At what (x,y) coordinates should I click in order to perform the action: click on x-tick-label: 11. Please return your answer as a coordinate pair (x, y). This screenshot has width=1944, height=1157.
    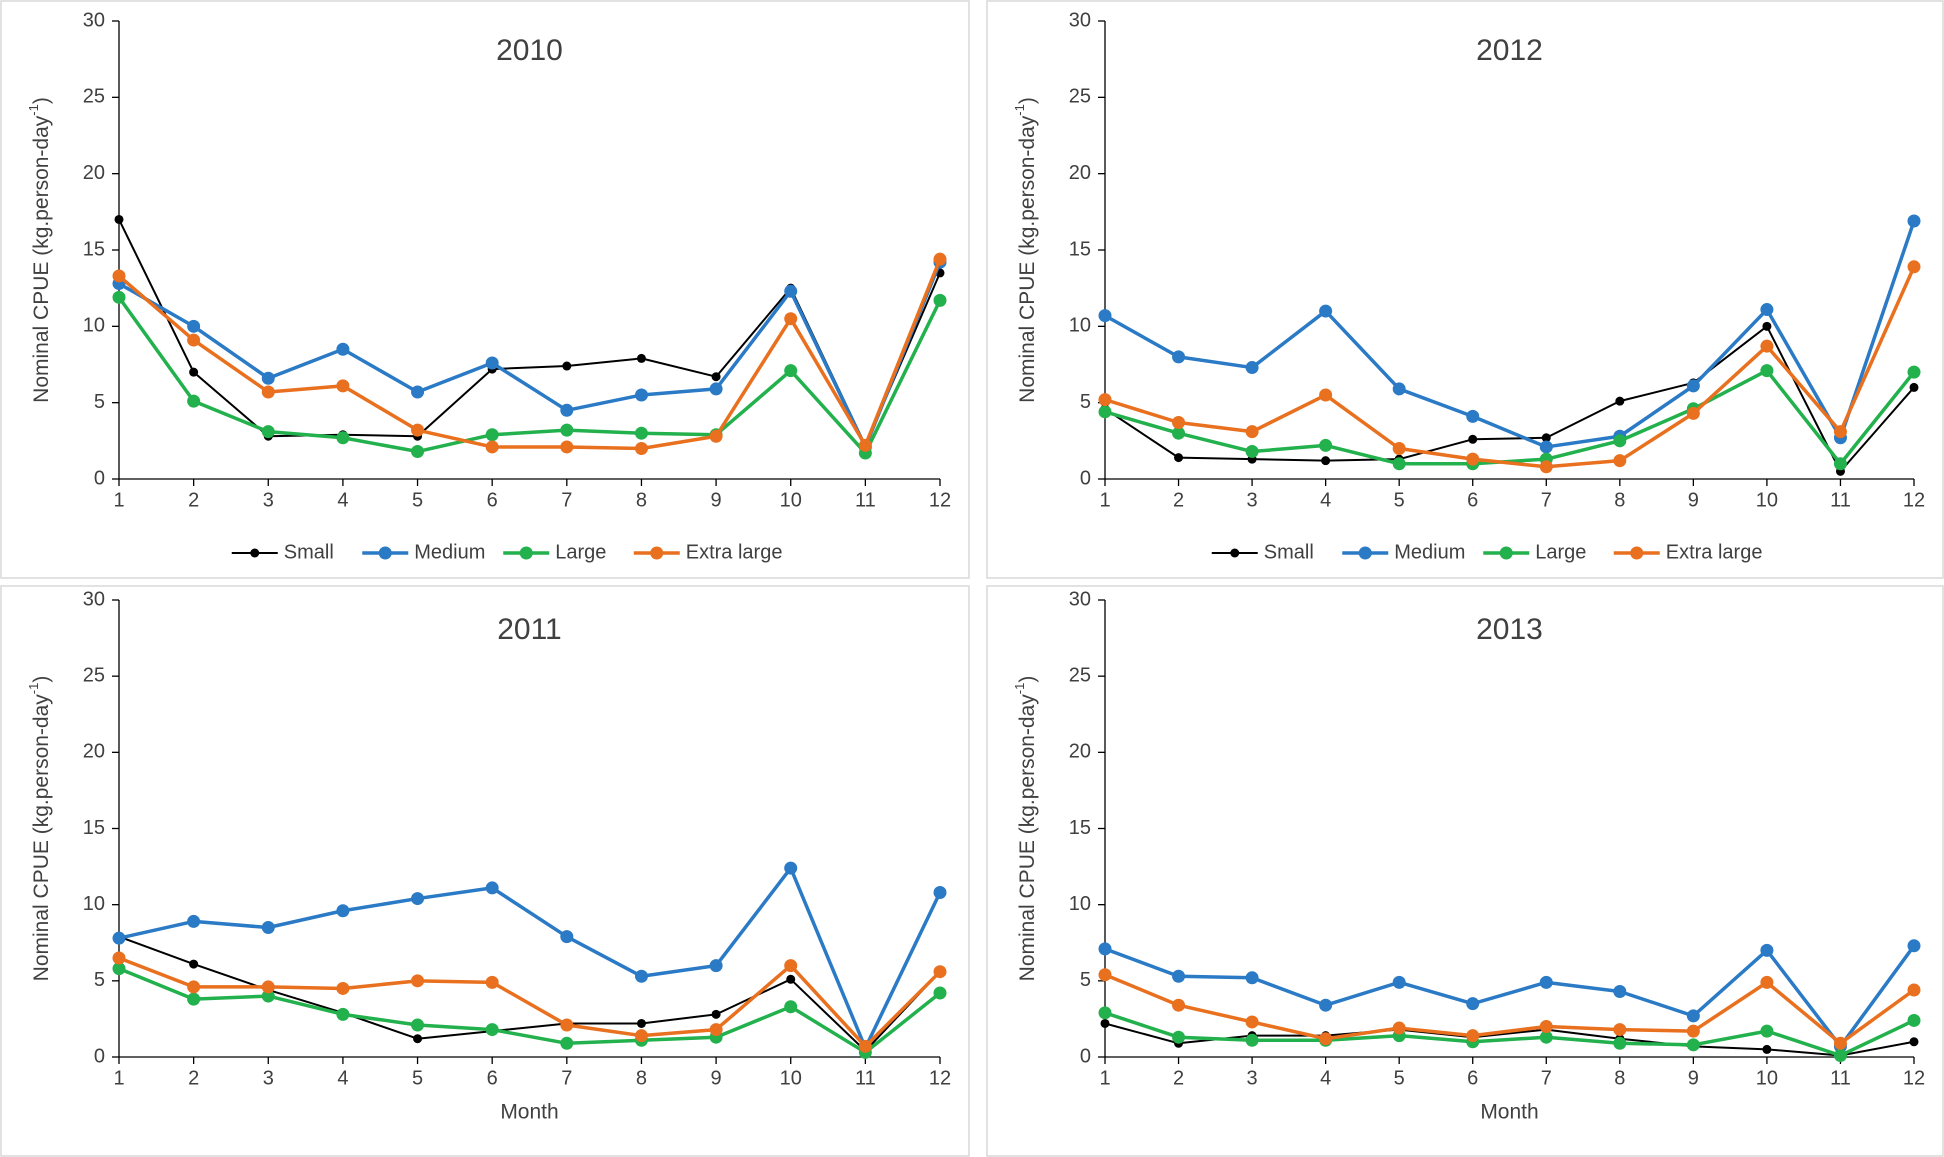
    Looking at the image, I should click on (1840, 1078).